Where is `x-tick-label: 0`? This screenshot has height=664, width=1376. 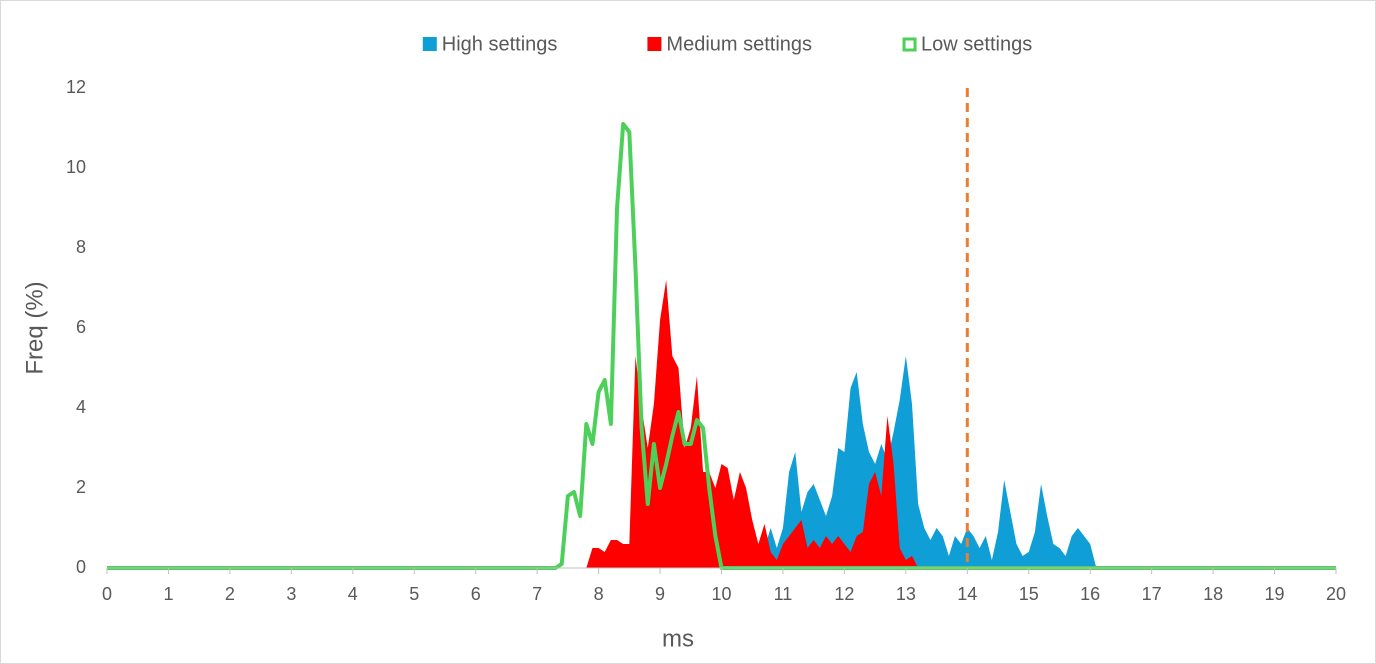
x-tick-label: 0 is located at coordinates (107, 594).